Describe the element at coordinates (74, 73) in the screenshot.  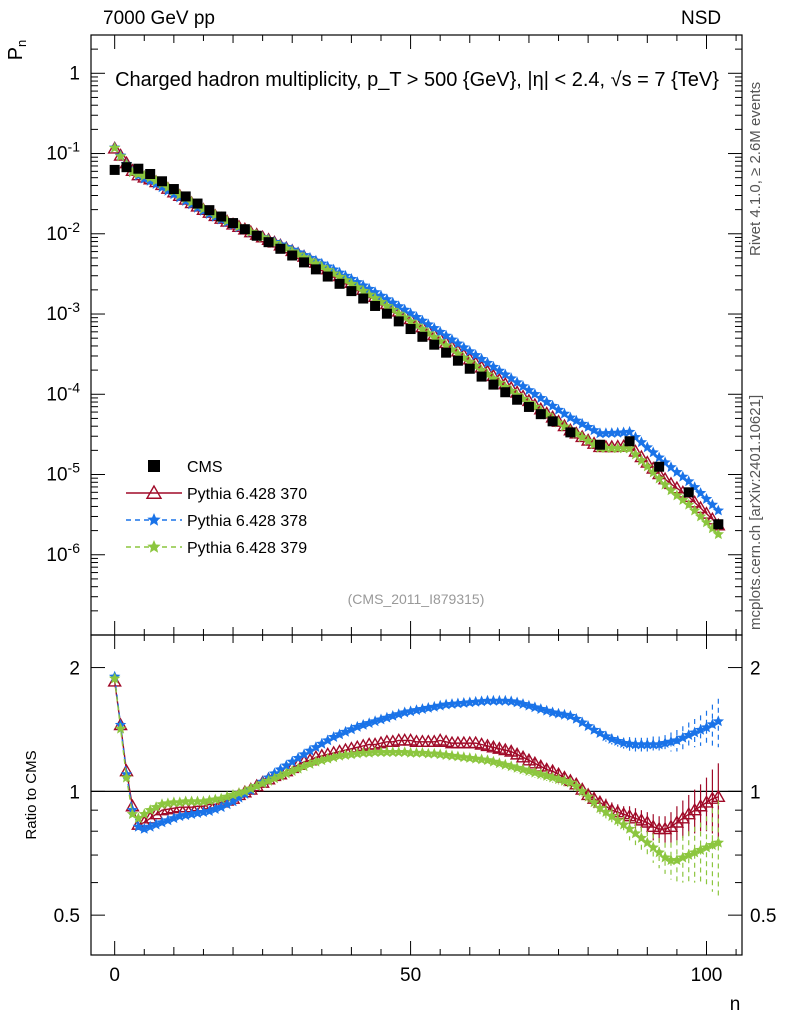
I see `y-tick-label: 1` at that location.